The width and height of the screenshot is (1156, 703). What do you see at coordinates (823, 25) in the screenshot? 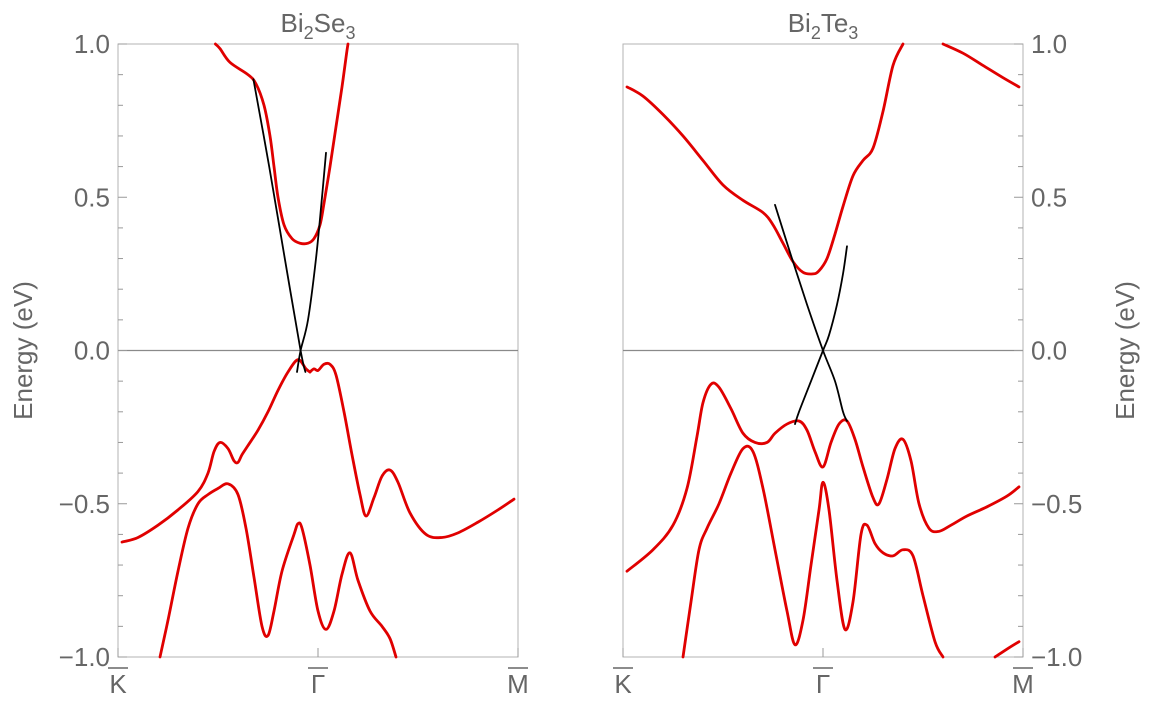
I see `chart-title: Bi2Te3` at bounding box center [823, 25].